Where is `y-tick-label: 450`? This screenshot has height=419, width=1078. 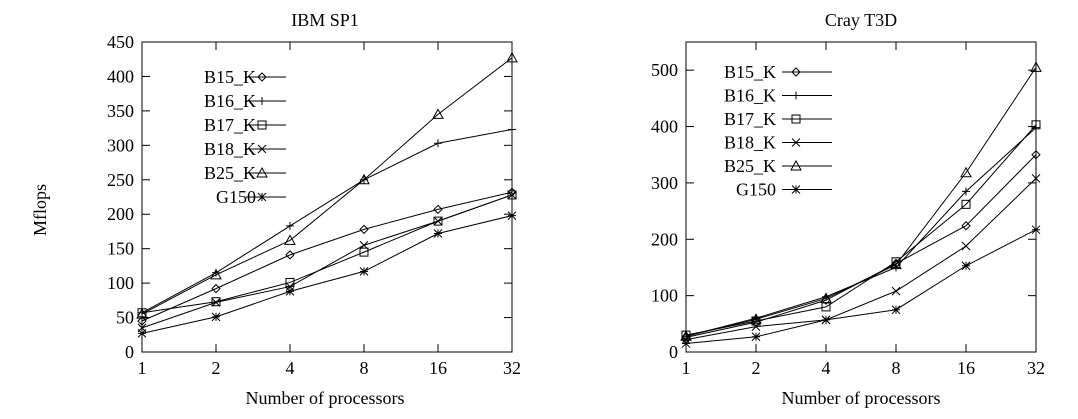 y-tick-label: 450 is located at coordinates (120, 42).